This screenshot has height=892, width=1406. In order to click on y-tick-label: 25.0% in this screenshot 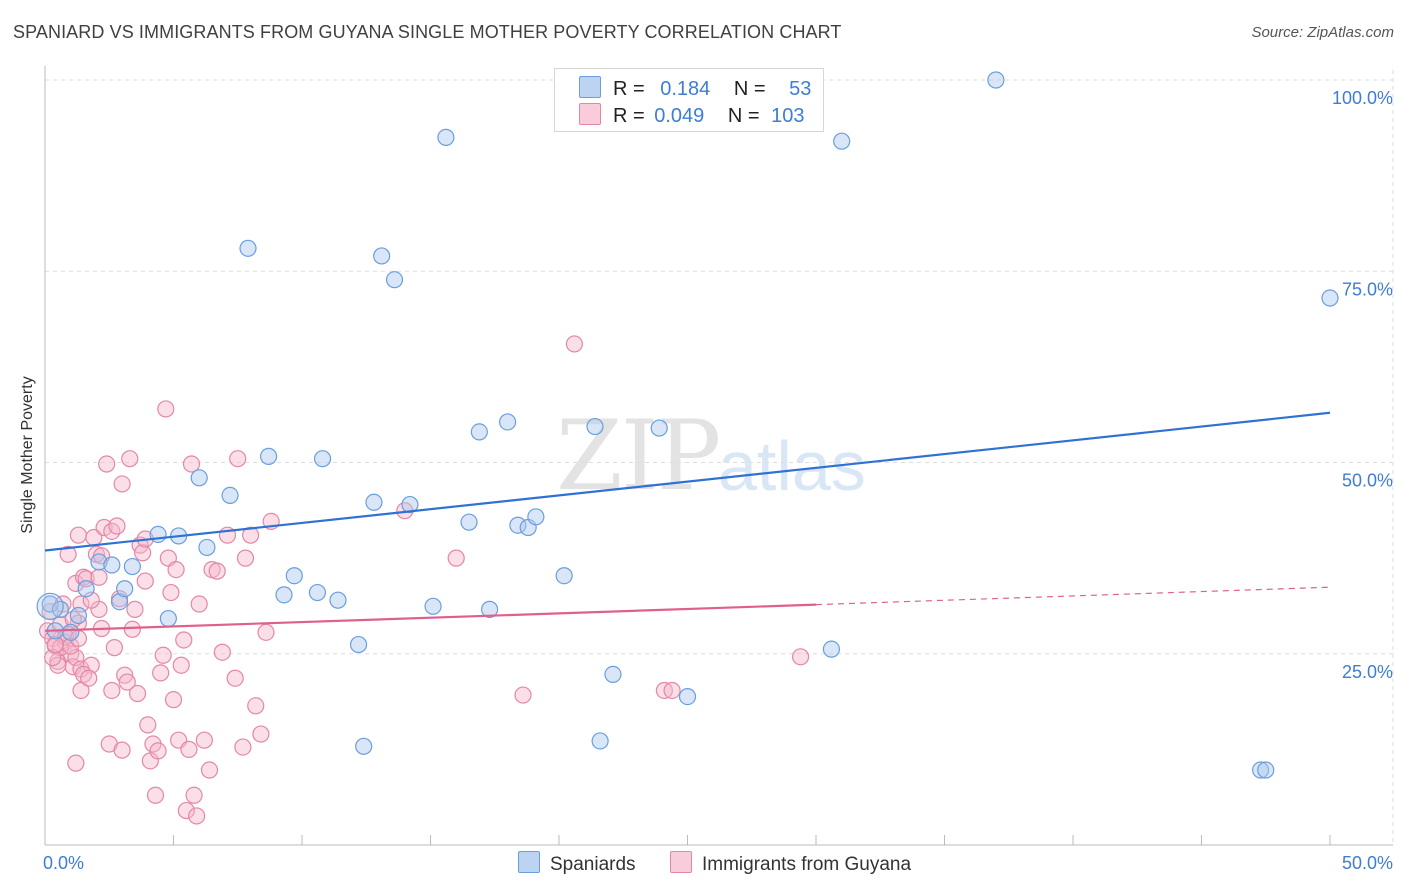, I will do `click(1367, 672)`.